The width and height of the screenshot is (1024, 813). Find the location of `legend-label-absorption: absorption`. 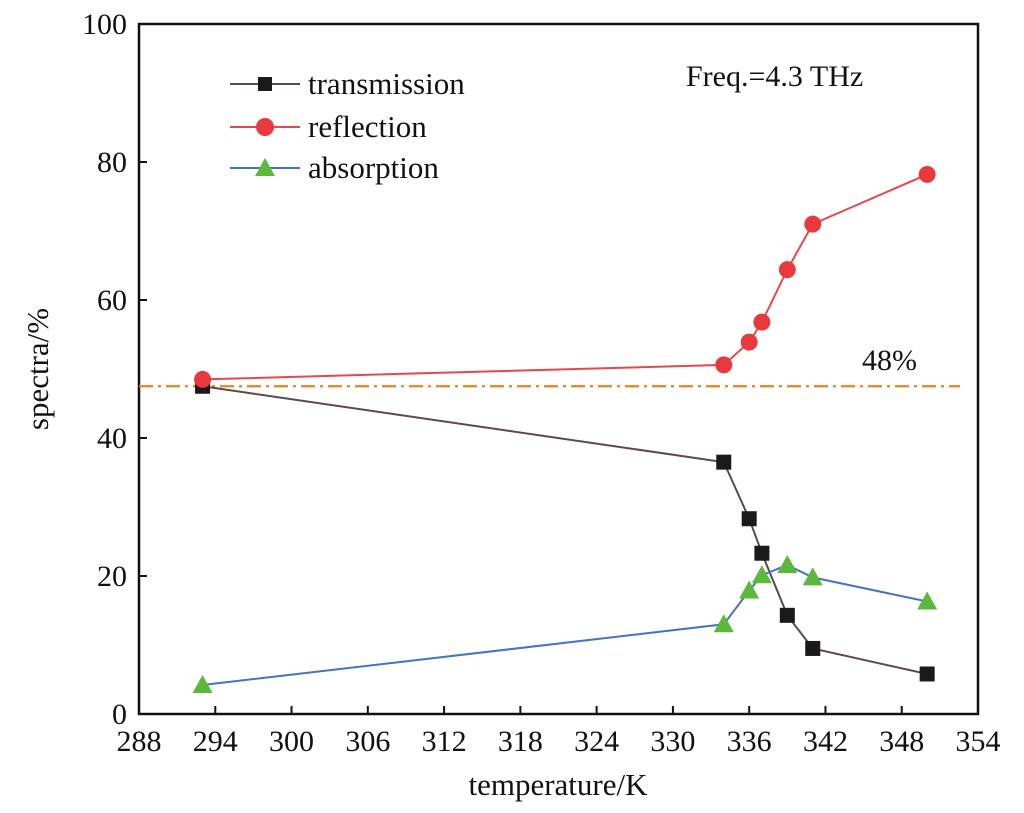

legend-label-absorption: absorption is located at coordinates (373, 167).